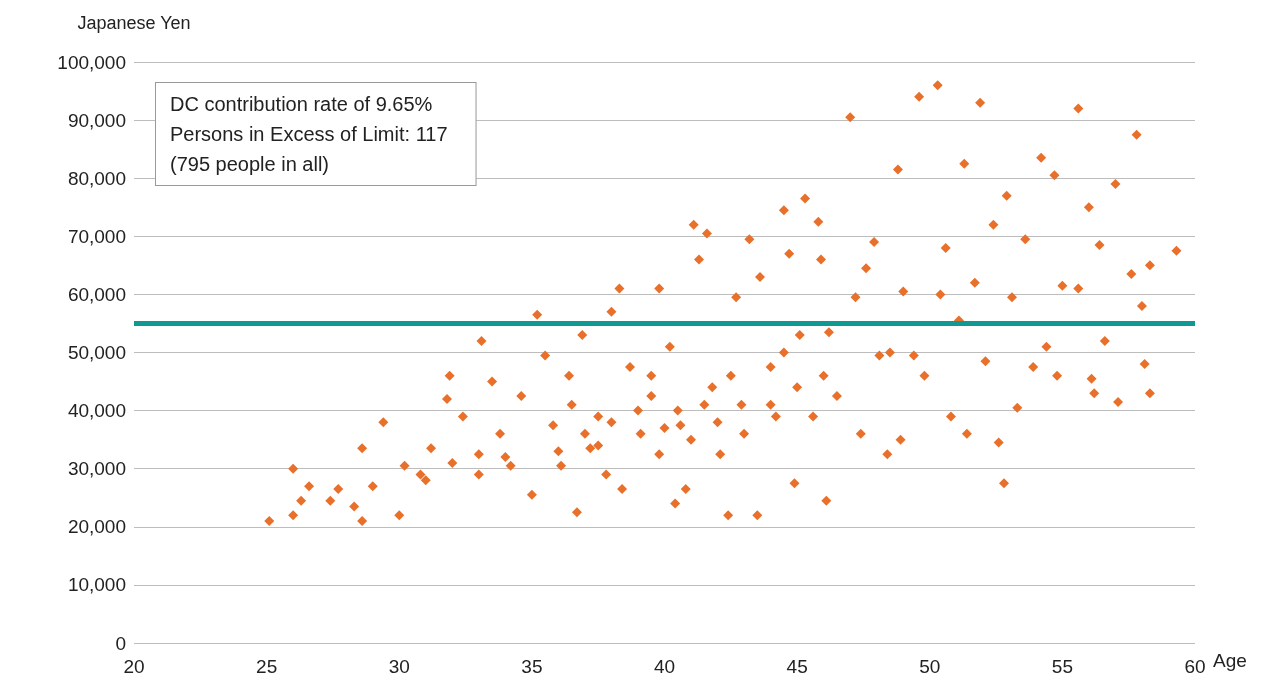 The height and width of the screenshot is (688, 1282). What do you see at coordinates (96, 527) in the screenshot?
I see `y-tick-label: 20,000` at bounding box center [96, 527].